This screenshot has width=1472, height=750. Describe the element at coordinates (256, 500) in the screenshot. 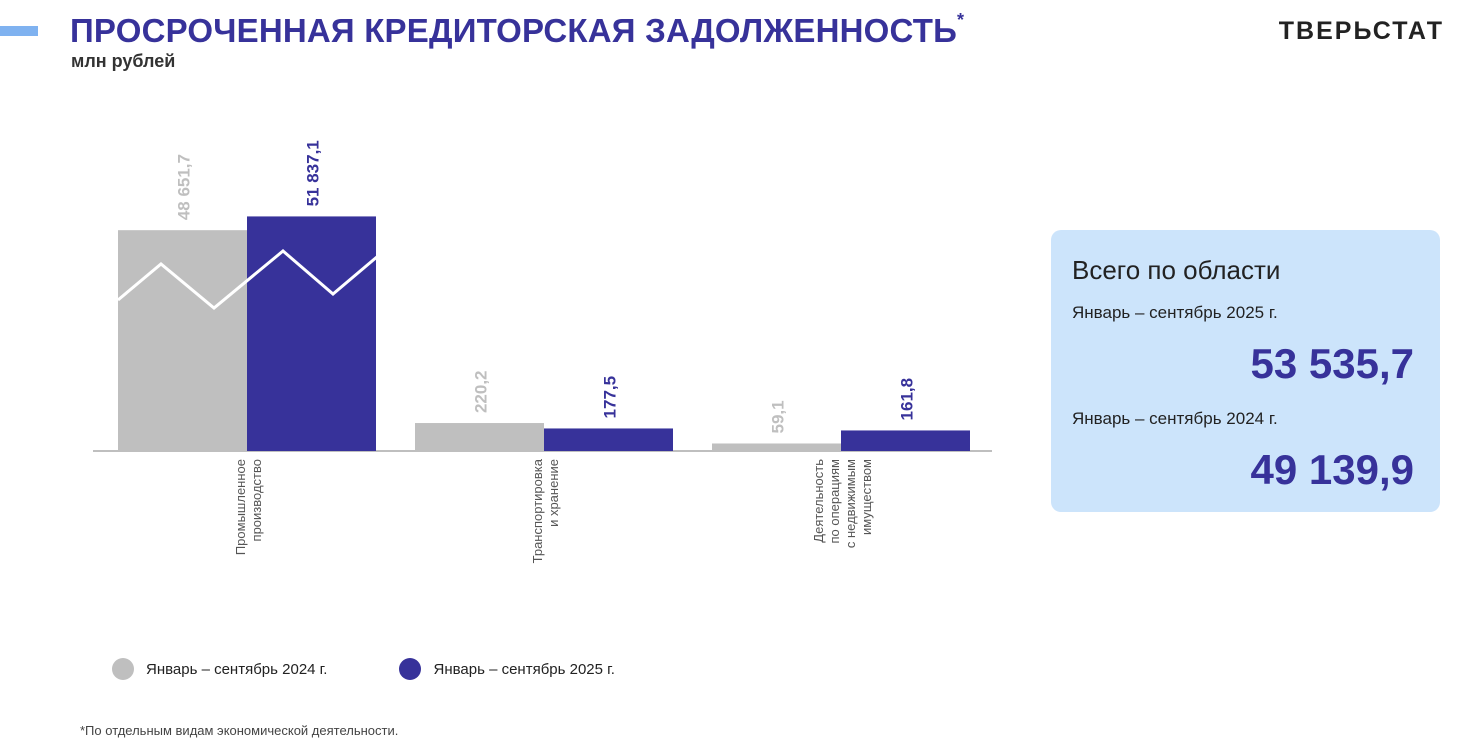

I see `category-label-1-line-2: производство` at that location.